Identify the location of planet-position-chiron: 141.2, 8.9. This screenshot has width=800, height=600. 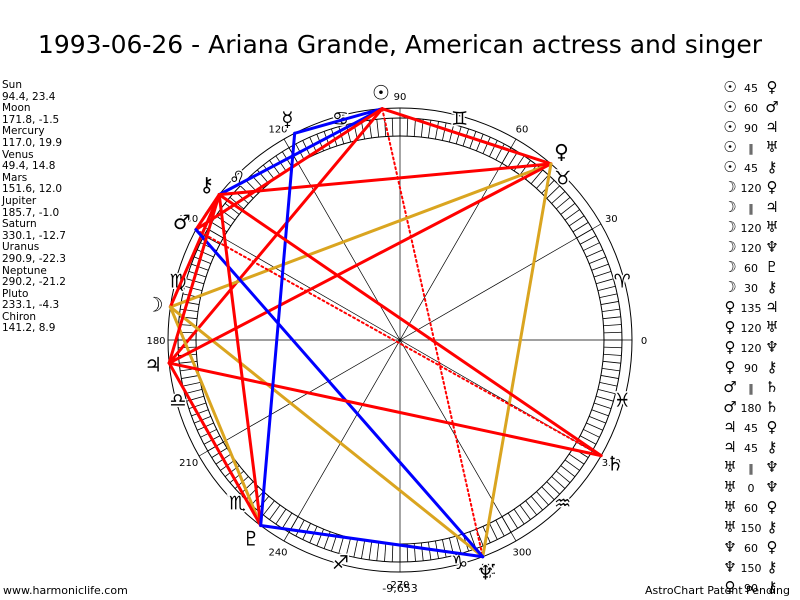
(29, 328).